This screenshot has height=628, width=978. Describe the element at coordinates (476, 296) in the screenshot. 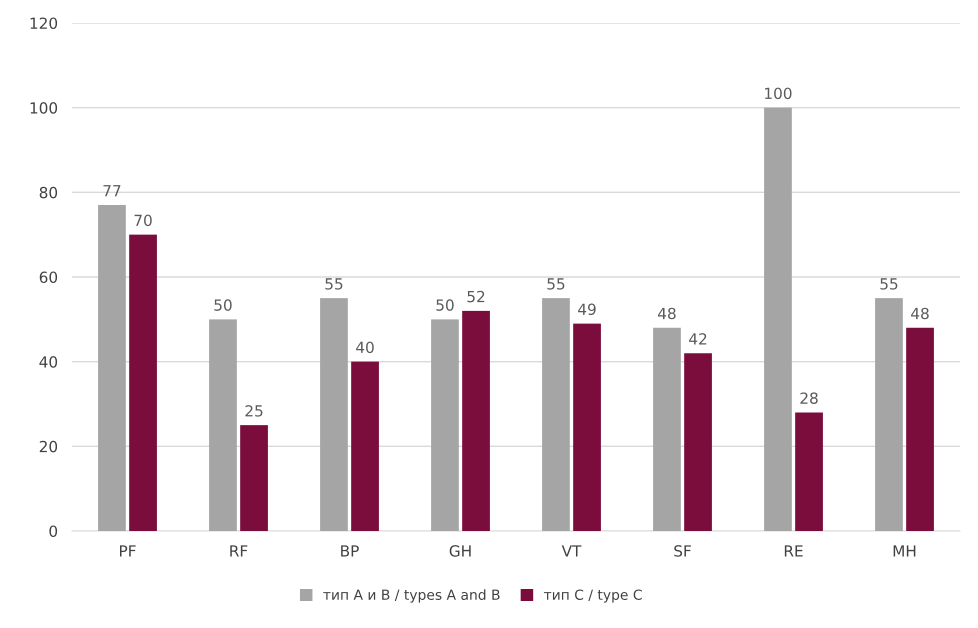

I see `data-label: 52` at that location.